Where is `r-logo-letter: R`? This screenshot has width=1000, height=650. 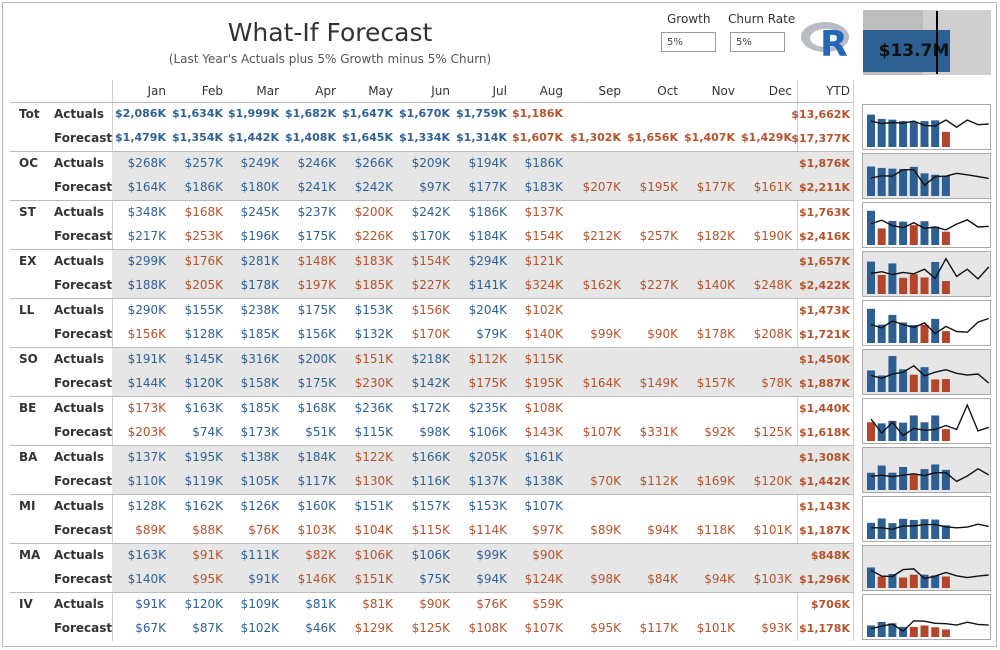
r-logo-letter: R is located at coordinates (834, 43).